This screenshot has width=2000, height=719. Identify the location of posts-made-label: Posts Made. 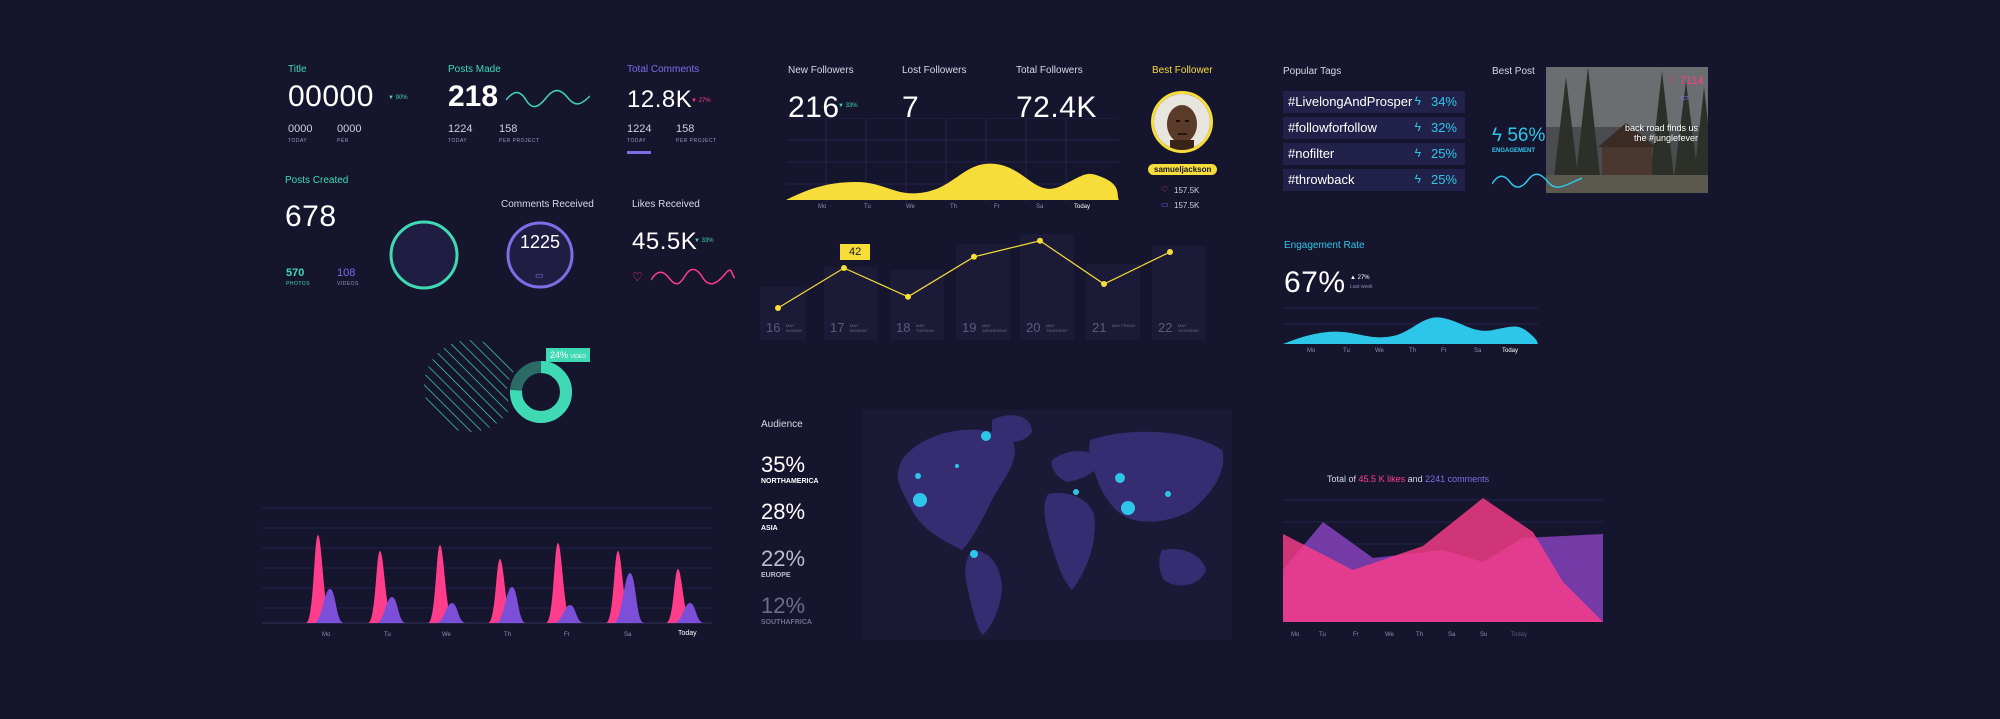
(474, 69).